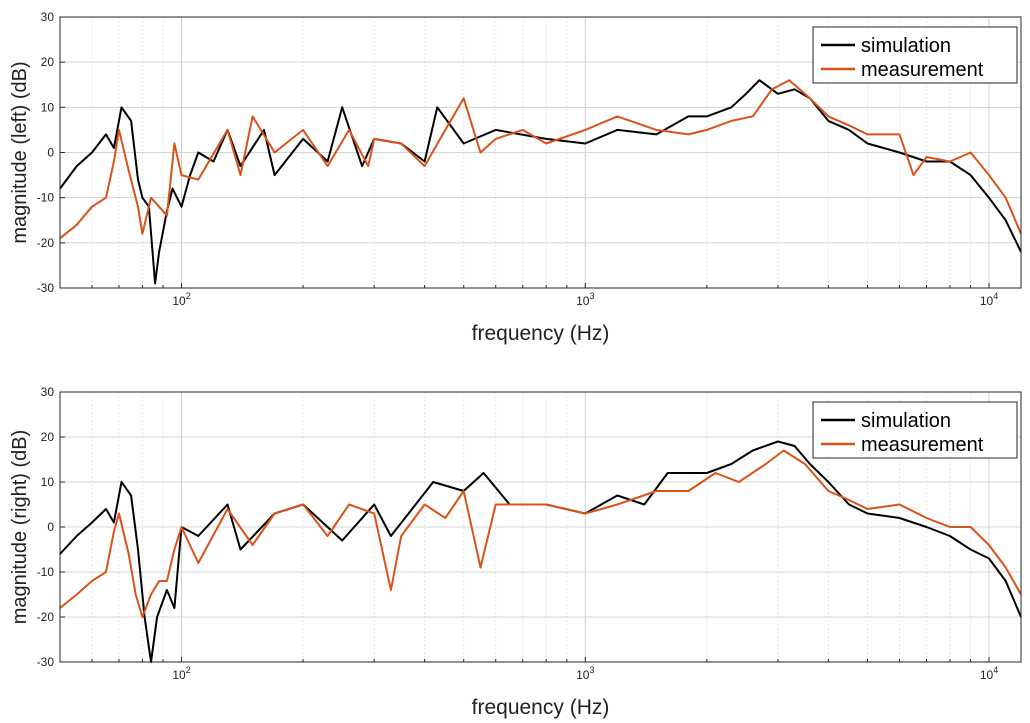 Image resolution: width=1030 pixels, height=723 pixels. What do you see at coordinates (20, 527) in the screenshot?
I see `y-axis-label: magnitude (right) (dB)` at bounding box center [20, 527].